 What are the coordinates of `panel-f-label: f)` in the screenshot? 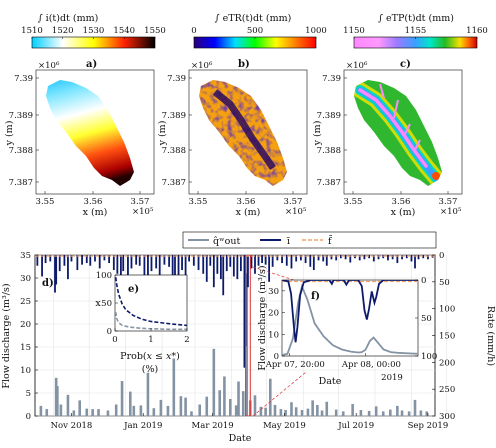 It's located at (315, 296).